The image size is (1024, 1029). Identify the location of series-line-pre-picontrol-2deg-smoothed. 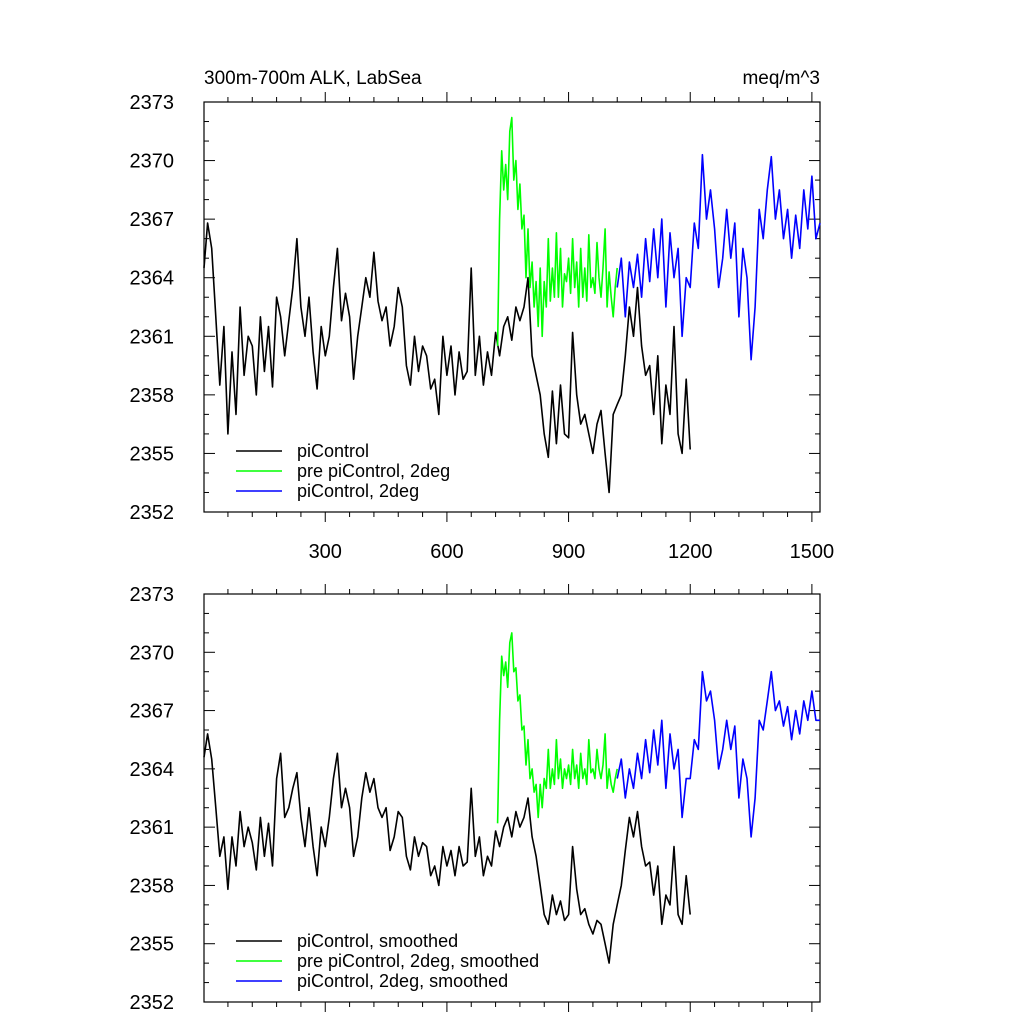
(557, 728).